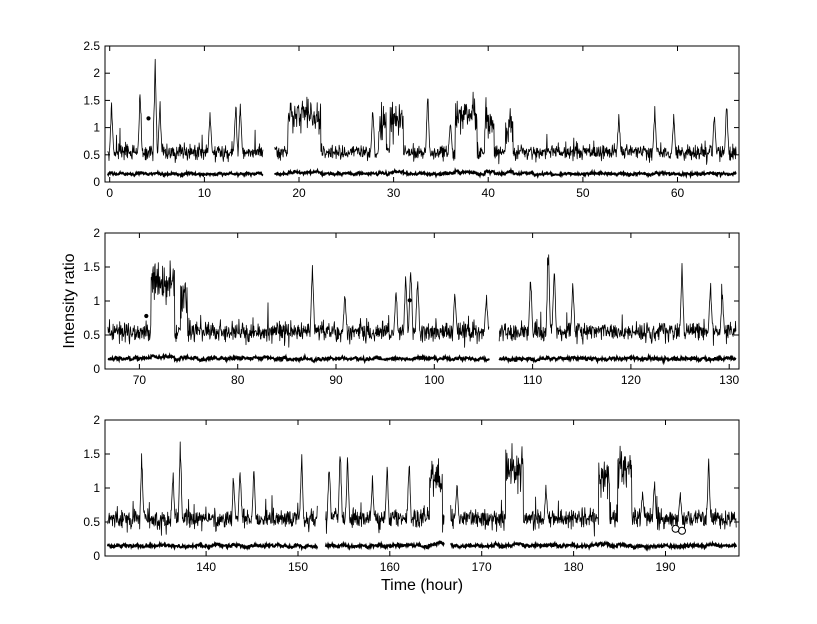 The height and width of the screenshot is (624, 817). What do you see at coordinates (205, 193) in the screenshot?
I see `x-tick-label-1-2: 10` at bounding box center [205, 193].